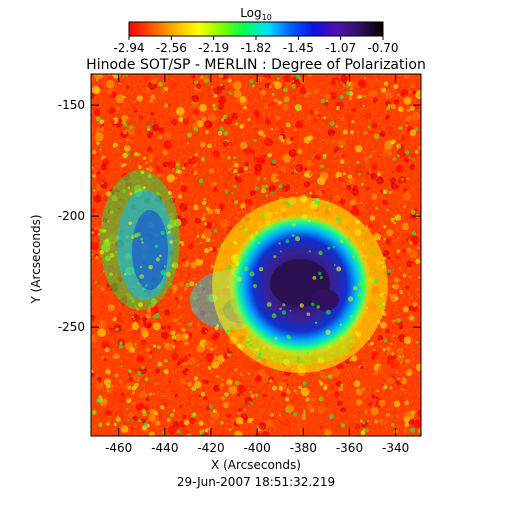 Image resolution: width=512 pixels, height=512 pixels. Describe the element at coordinates (300, 285) in the screenshot. I see `sunspot` at that location.